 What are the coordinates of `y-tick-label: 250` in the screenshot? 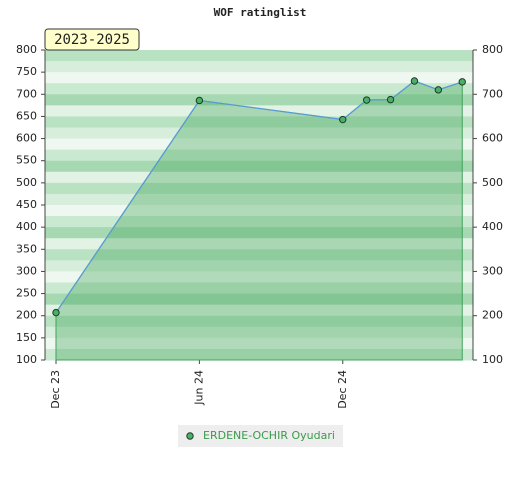 It's located at (26, 293).